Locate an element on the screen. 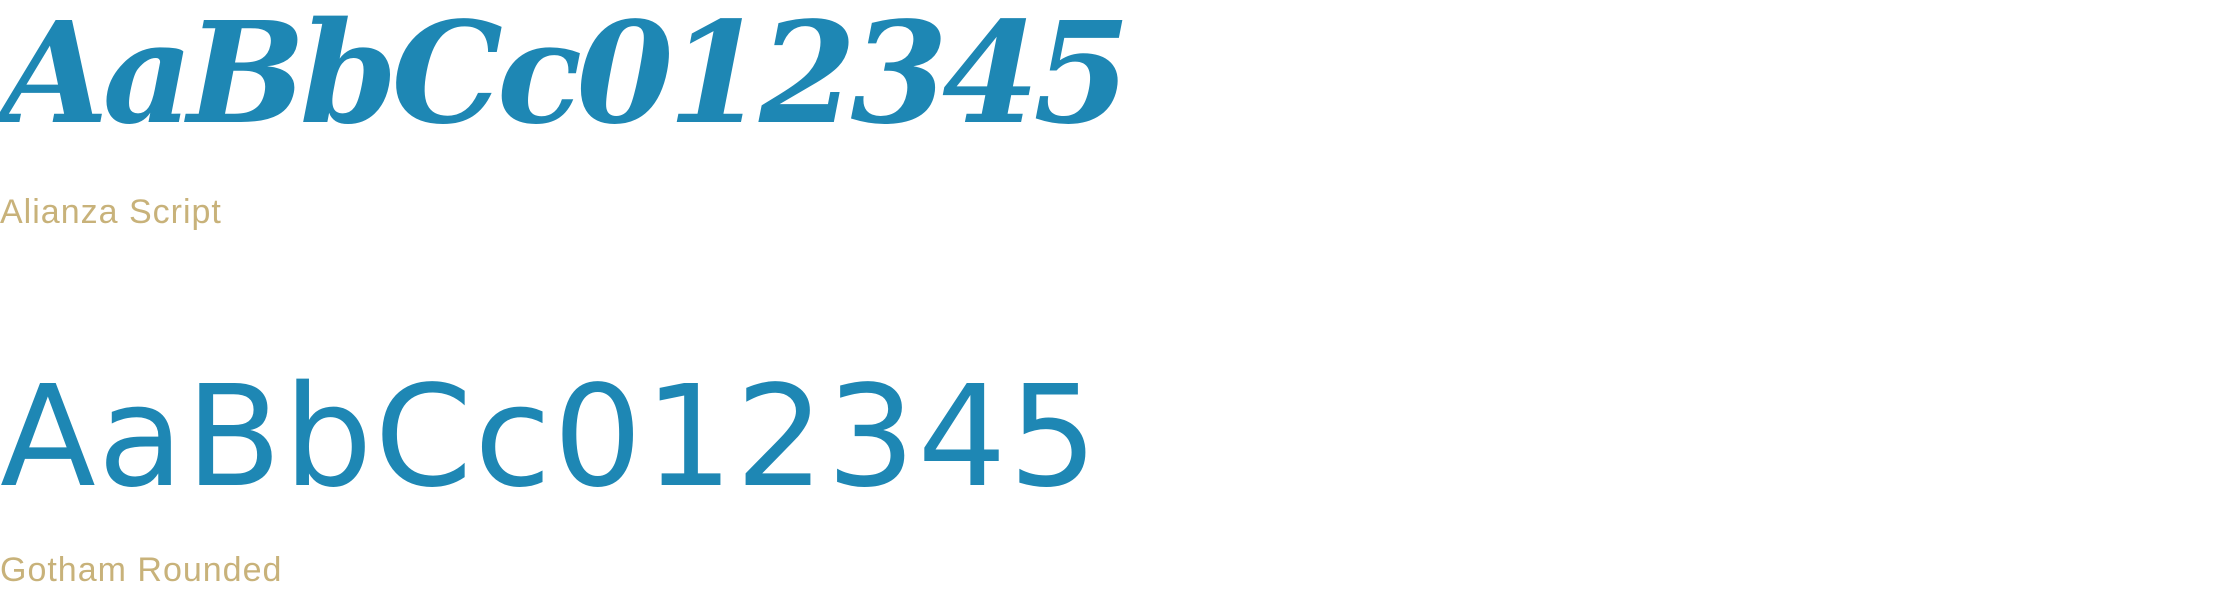 This screenshot has width=2240, height=592. alianza-script-specimen: AaBbCc012345 is located at coordinates (565, 78).